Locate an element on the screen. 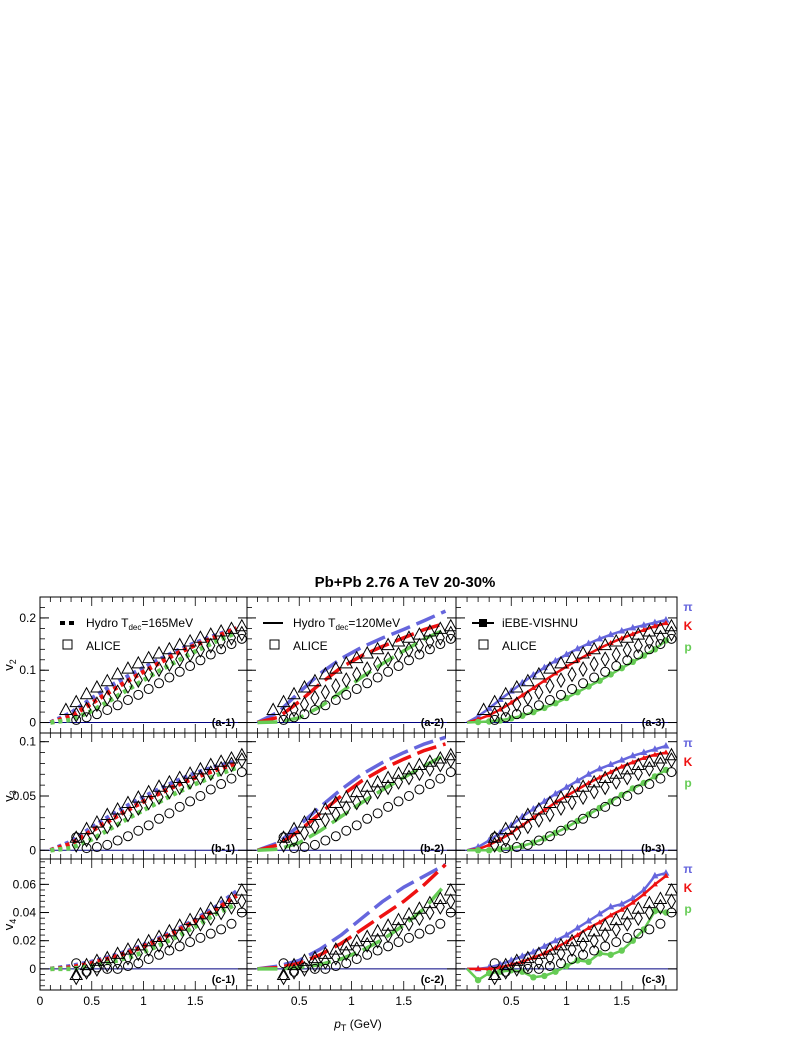  panel-v2-2: (a-2) Hydro Tdec=120MeV ALICE is located at coordinates (351, 665).